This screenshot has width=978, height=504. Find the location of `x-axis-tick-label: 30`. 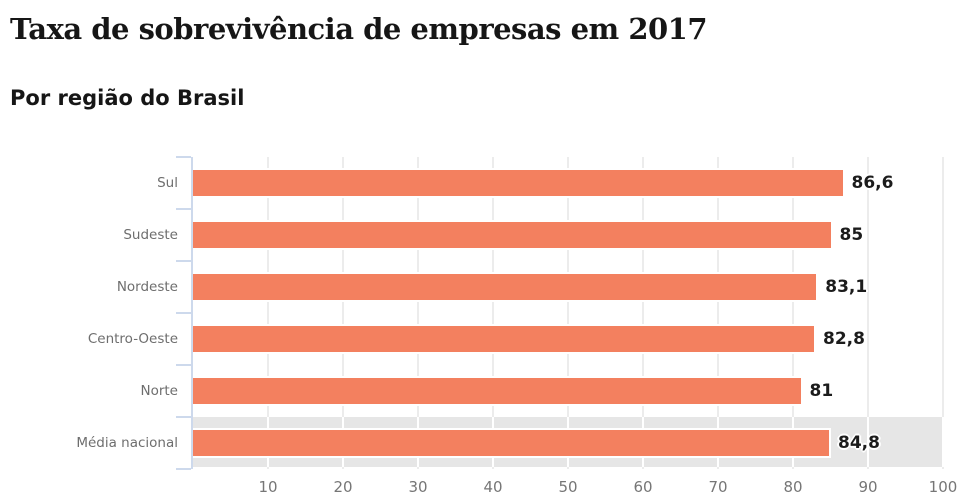

x-axis-tick-label: 30 is located at coordinates (418, 487).